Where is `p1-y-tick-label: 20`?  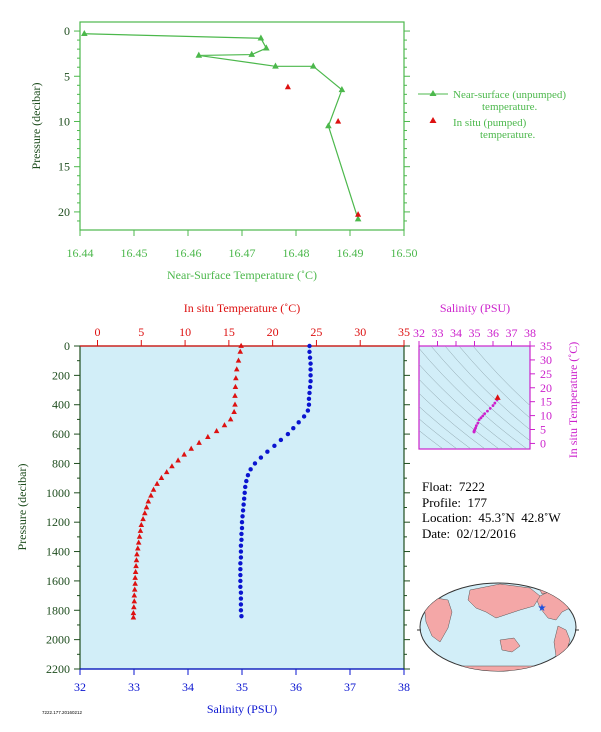 p1-y-tick-label: 20 is located at coordinates (64, 212).